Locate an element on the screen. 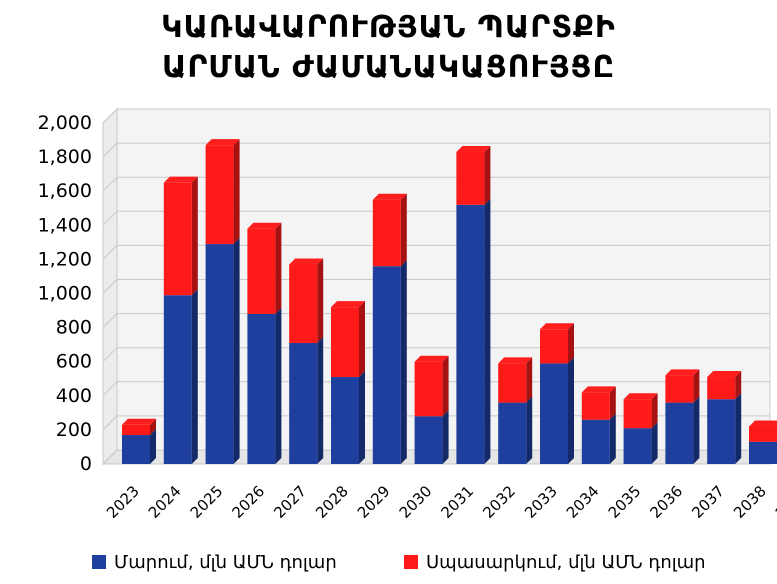 This screenshot has width=777, height=584. legend-item-series-2: Սպասարկում, մլն ԱՄՆ դոլար is located at coordinates (555, 562).